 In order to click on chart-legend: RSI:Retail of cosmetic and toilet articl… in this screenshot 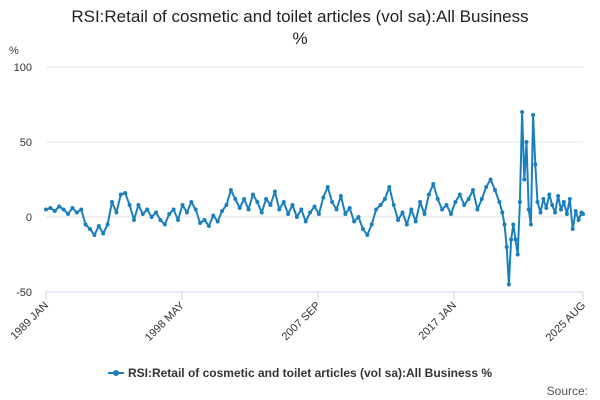, I will do `click(300, 373)`.